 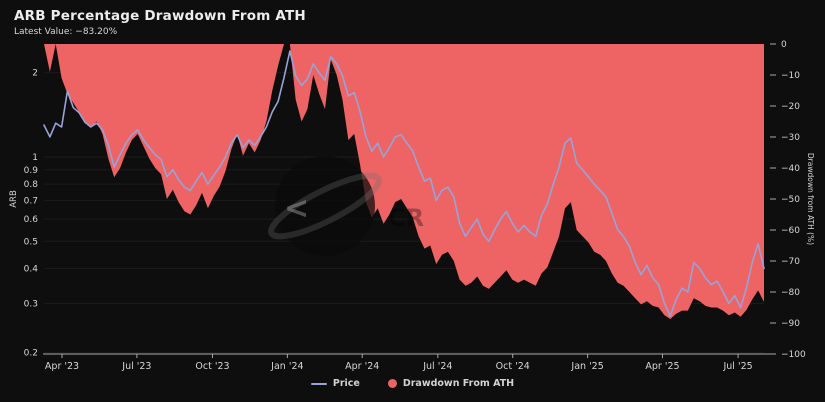 I want to click on legend-label: Price, so click(x=346, y=383).